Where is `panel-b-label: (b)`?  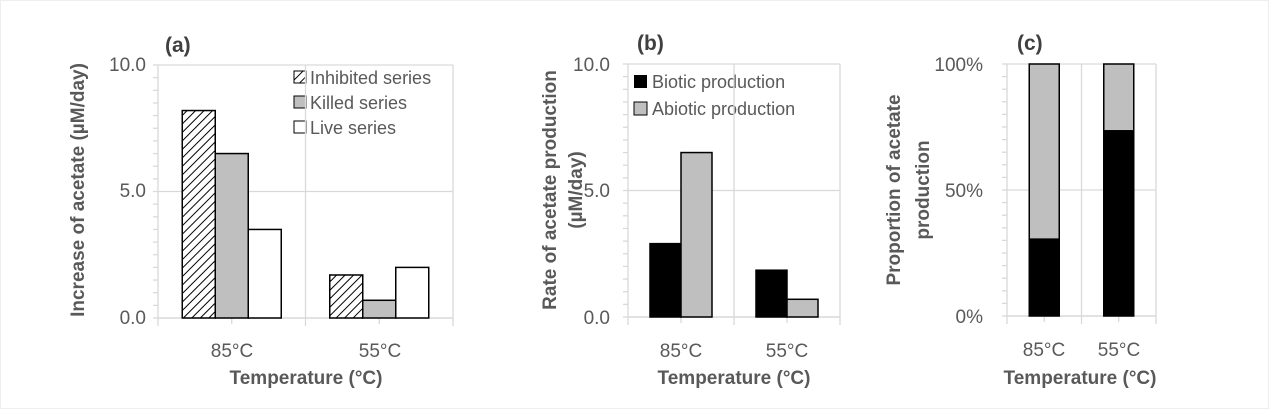 panel-b-label: (b) is located at coordinates (650, 43).